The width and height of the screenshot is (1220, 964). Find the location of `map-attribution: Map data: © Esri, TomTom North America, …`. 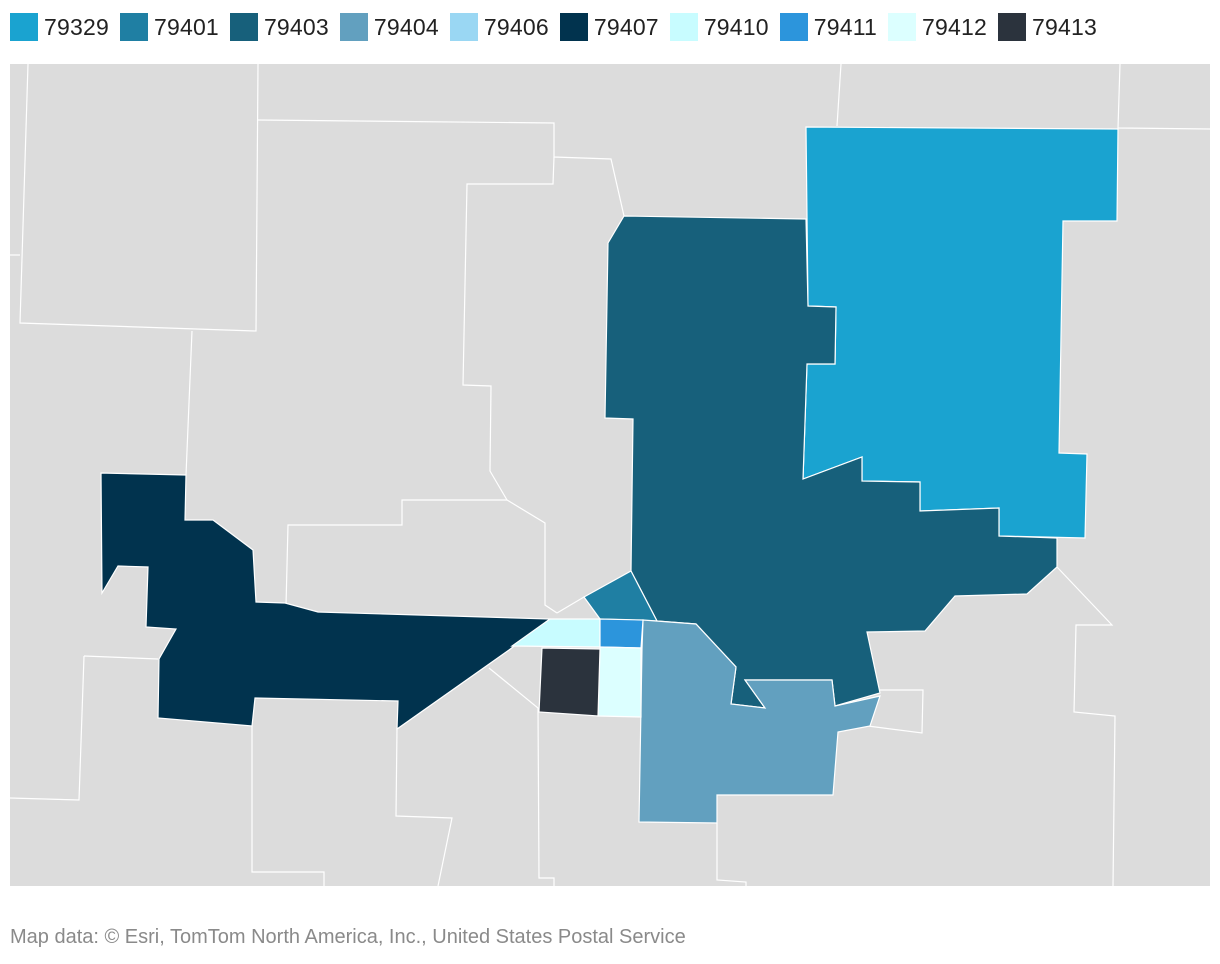

map-attribution: Map data: © Esri, TomTom North America, … is located at coordinates (348, 937).